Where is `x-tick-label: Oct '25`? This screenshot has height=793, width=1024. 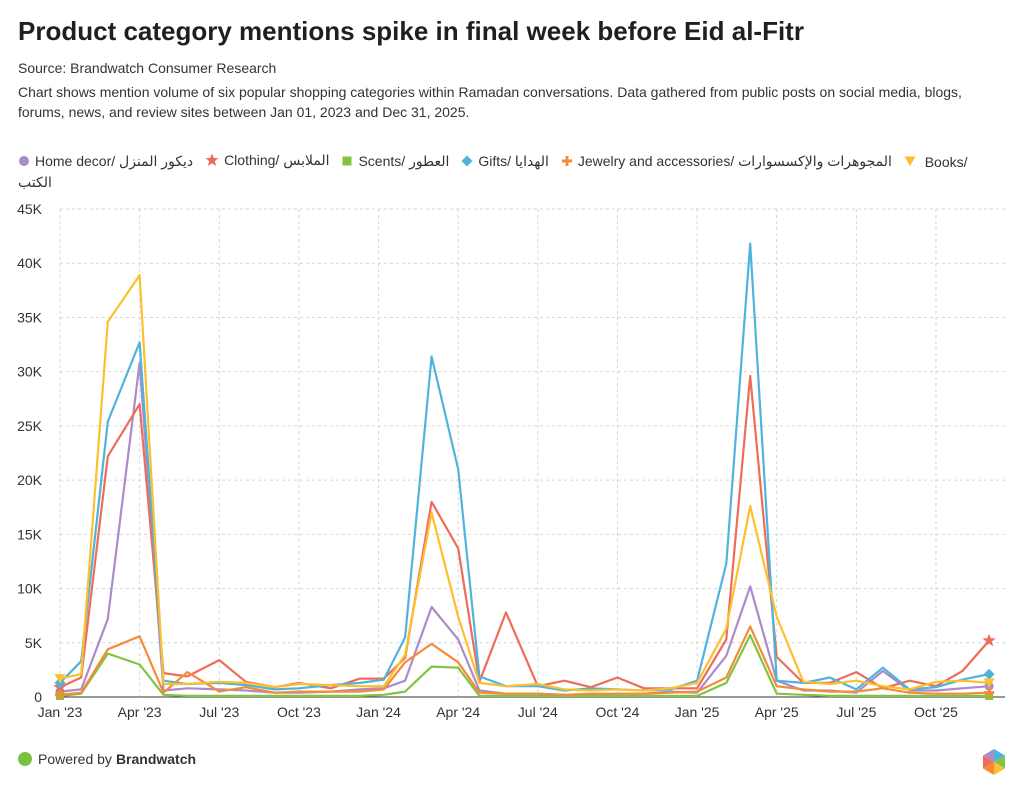 x-tick-label: Oct '25 is located at coordinates (936, 712).